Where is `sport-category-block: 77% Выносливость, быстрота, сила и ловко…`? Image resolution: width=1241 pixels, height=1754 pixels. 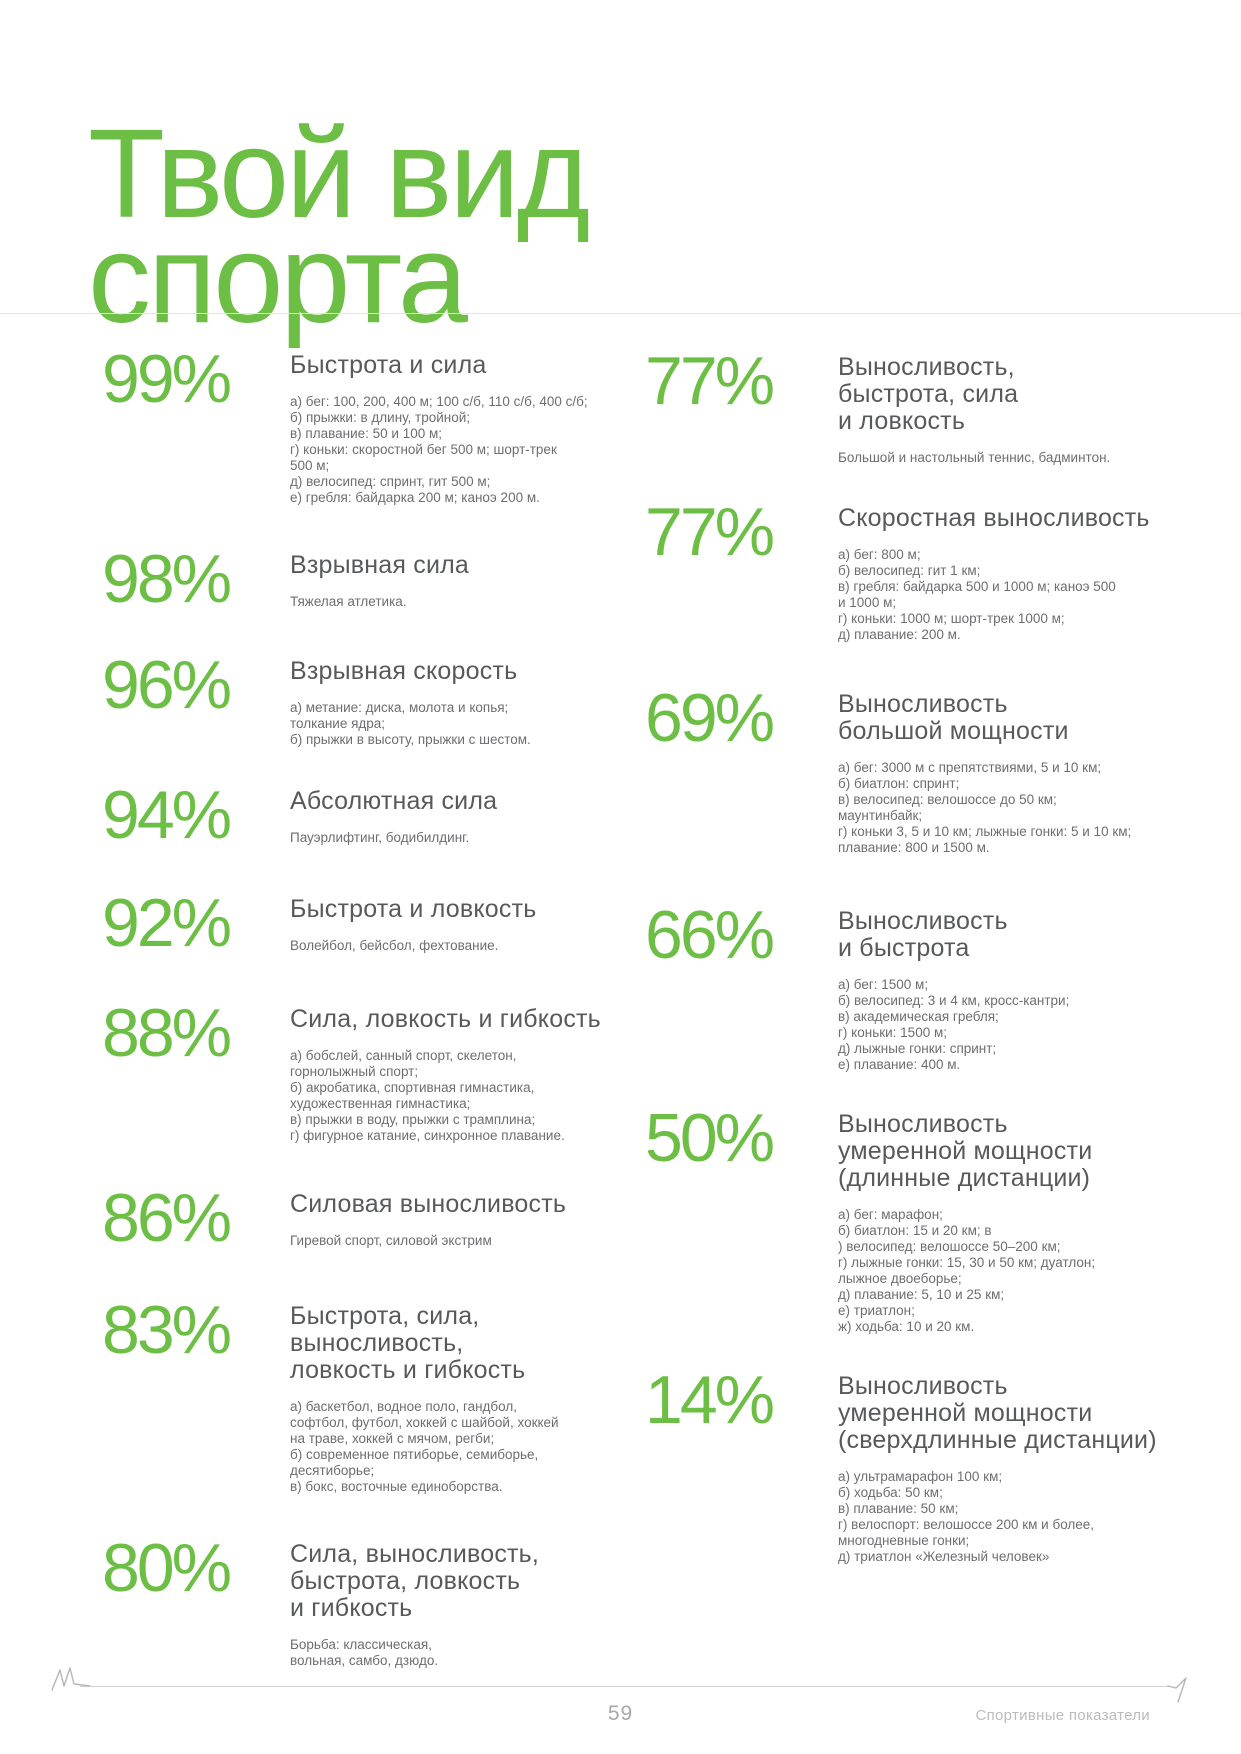
sport-category-block: 77% Выносливость, быстрота, сила и ловко… is located at coordinates (906, 404).